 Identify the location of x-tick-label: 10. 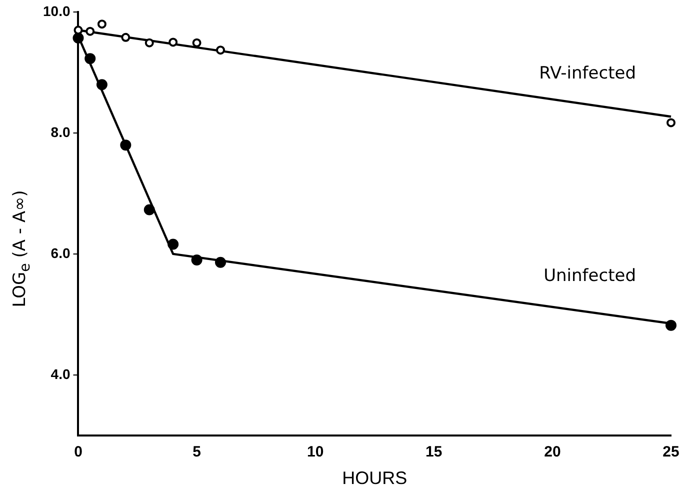
(315, 452).